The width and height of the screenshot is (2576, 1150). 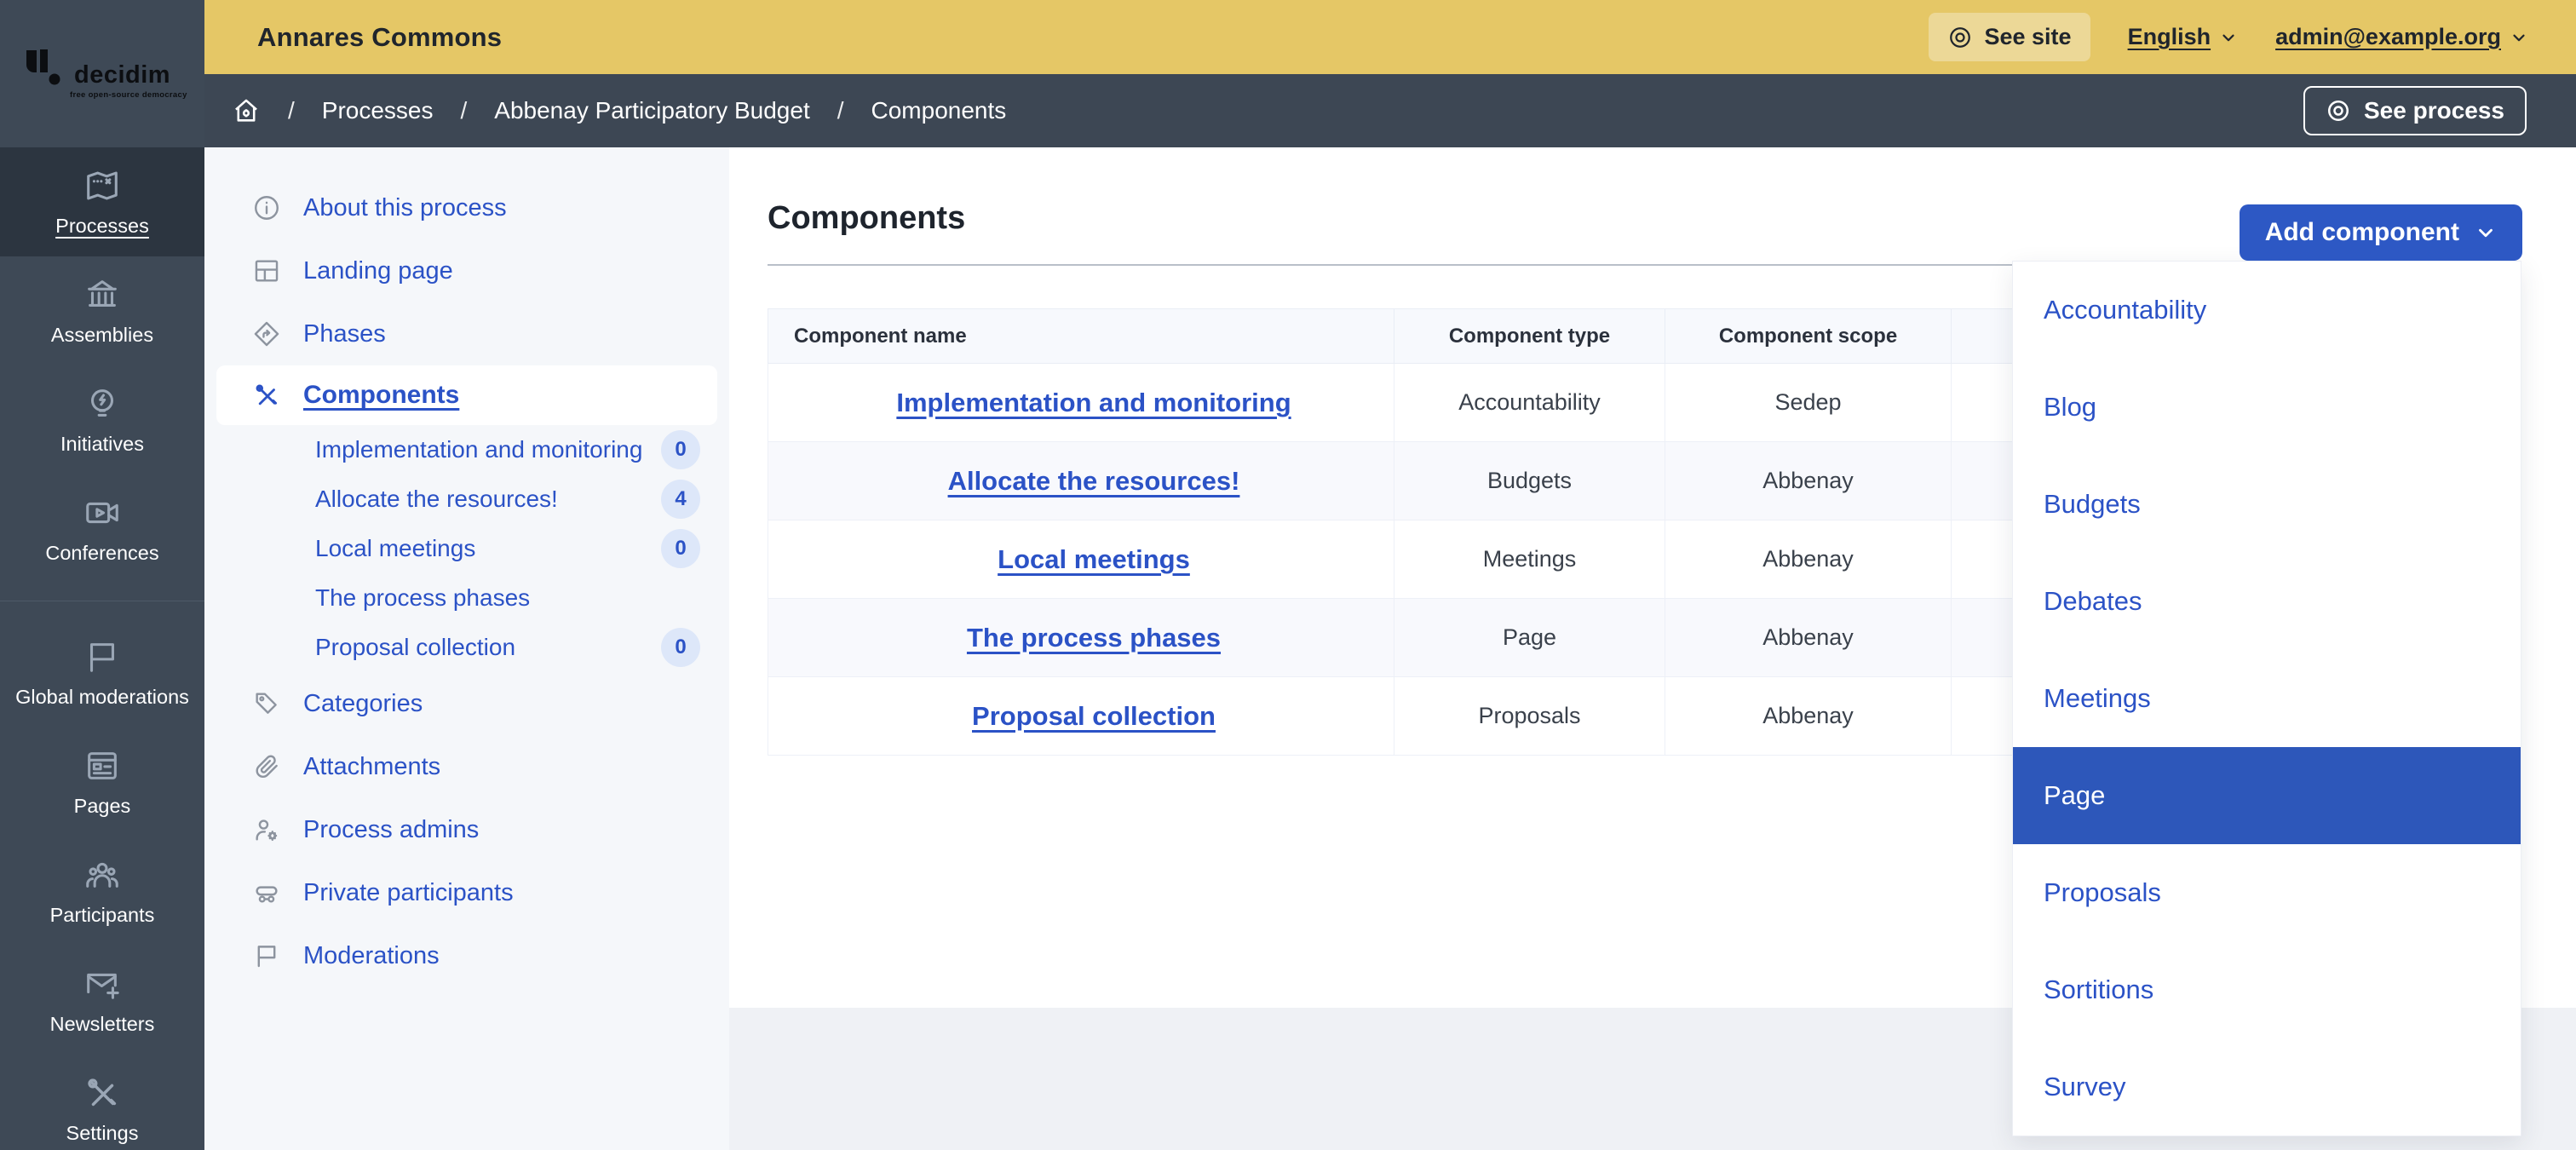 I want to click on flag-icon, so click(x=103, y=657).